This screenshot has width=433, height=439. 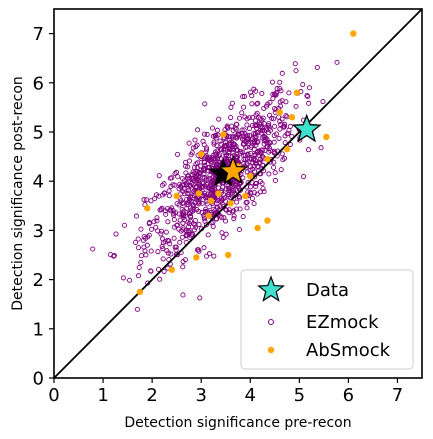 What do you see at coordinates (327, 290) in the screenshot?
I see `legend-label-data: Data` at bounding box center [327, 290].